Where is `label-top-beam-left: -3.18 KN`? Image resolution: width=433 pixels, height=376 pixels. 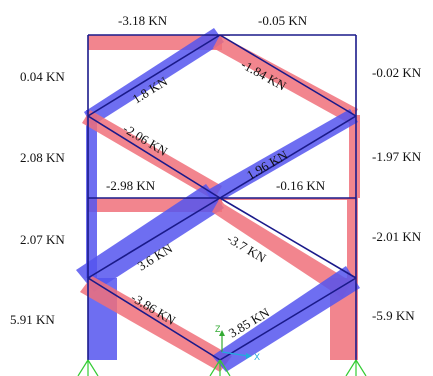 label-top-beam-left: -3.18 KN is located at coordinates (143, 20).